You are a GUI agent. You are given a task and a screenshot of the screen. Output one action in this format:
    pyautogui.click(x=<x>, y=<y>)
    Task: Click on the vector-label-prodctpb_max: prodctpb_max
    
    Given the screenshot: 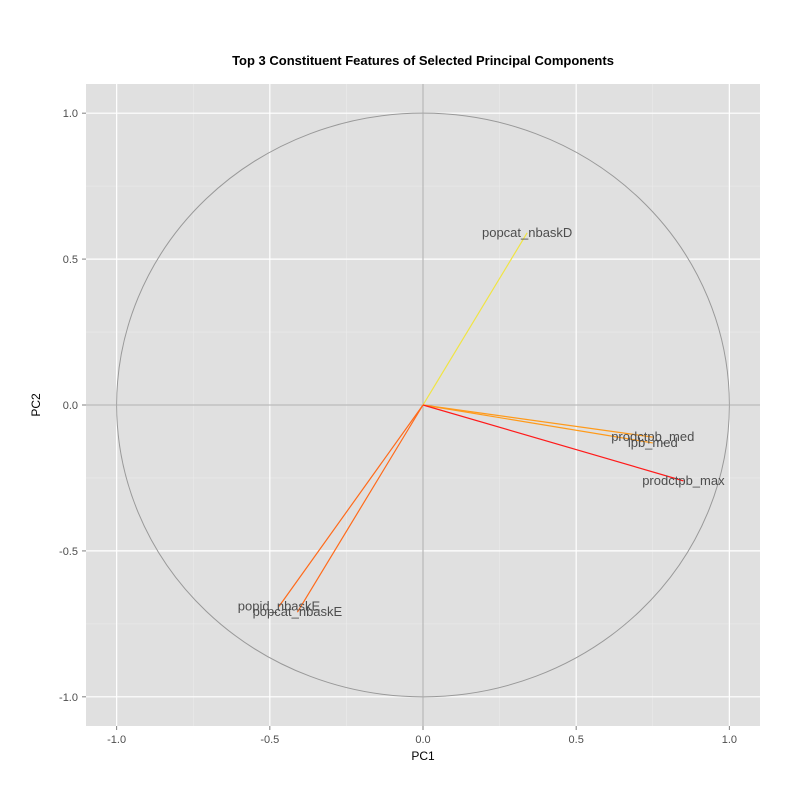 What is the action you would take?
    pyautogui.click(x=683, y=480)
    